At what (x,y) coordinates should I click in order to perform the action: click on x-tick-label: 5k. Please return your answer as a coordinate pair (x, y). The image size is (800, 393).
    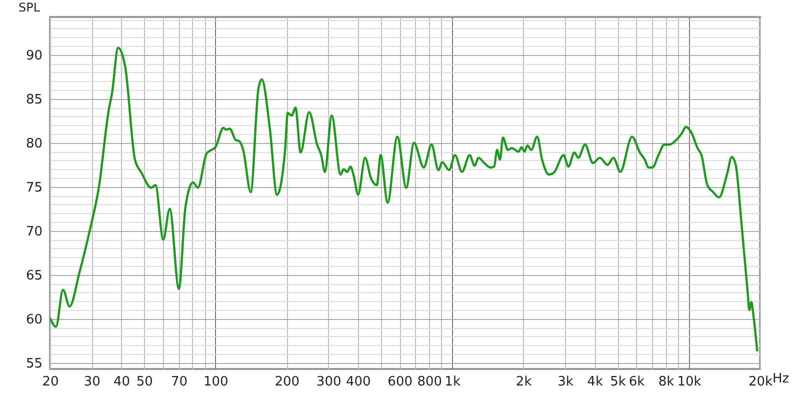
    Looking at the image, I should click on (618, 382).